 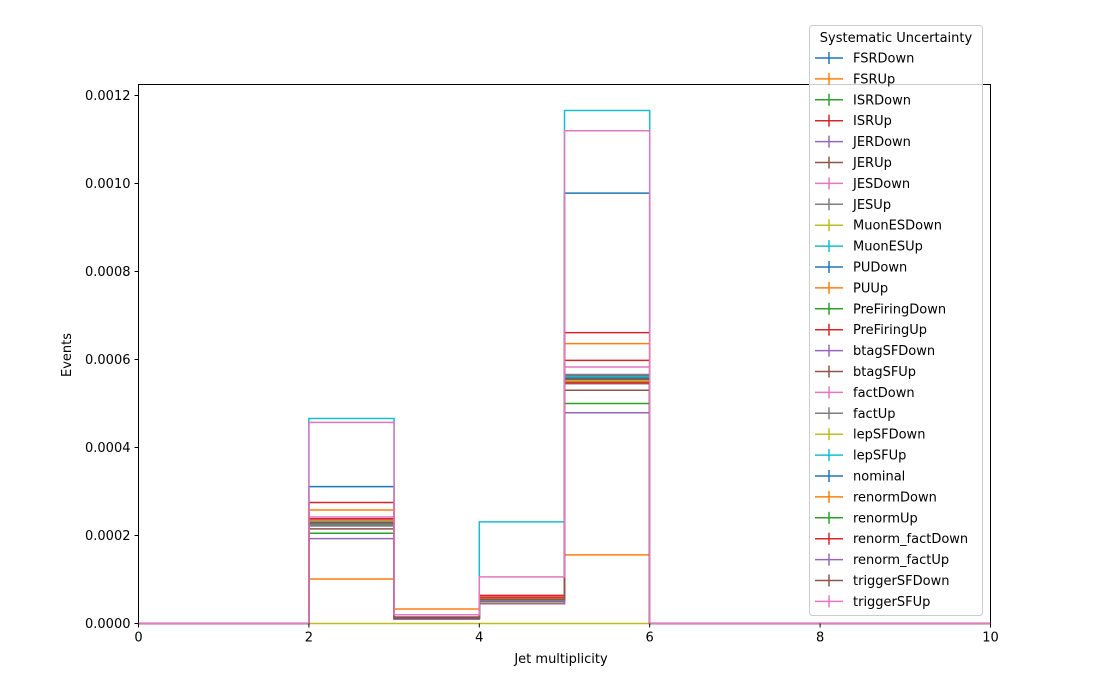 What do you see at coordinates (883, 59) in the screenshot?
I see `legend-label: FSRDown` at bounding box center [883, 59].